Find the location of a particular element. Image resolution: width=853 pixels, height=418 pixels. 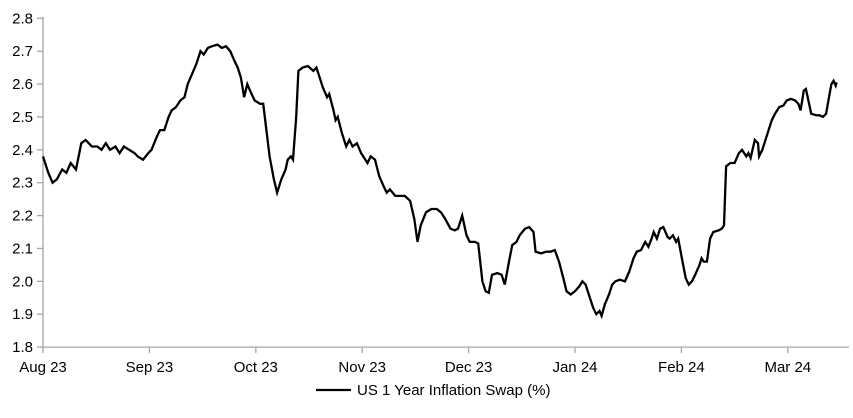

y-tick-label: 2.3 is located at coordinates (22, 183).